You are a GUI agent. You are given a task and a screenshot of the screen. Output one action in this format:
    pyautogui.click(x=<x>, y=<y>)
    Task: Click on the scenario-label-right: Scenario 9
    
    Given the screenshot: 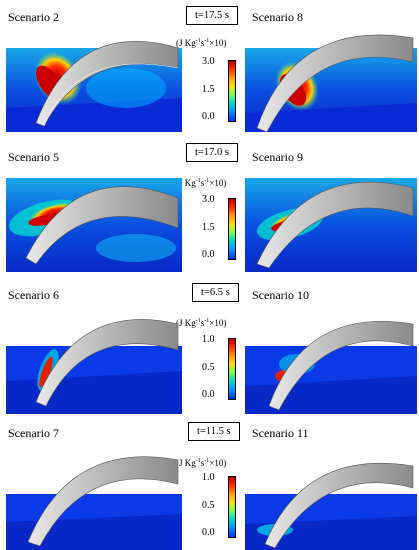 What is the action you would take?
    pyautogui.click(x=277, y=157)
    